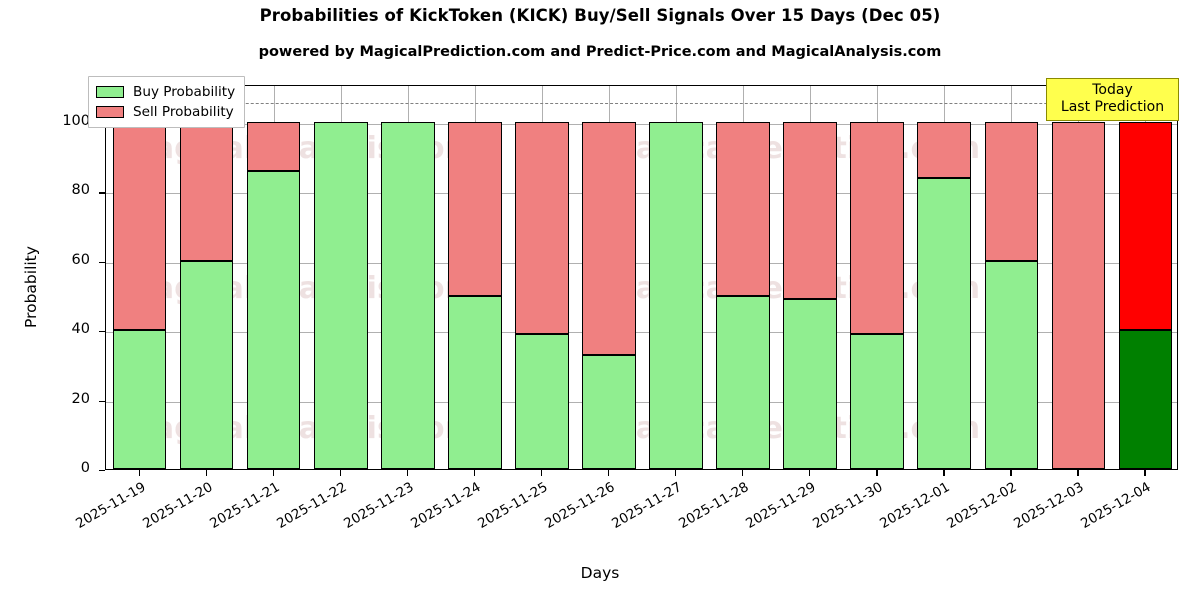 This screenshot has height=600, width=1200. I want to click on chart-legend: Buy Probability Sell Probability, so click(167, 102).